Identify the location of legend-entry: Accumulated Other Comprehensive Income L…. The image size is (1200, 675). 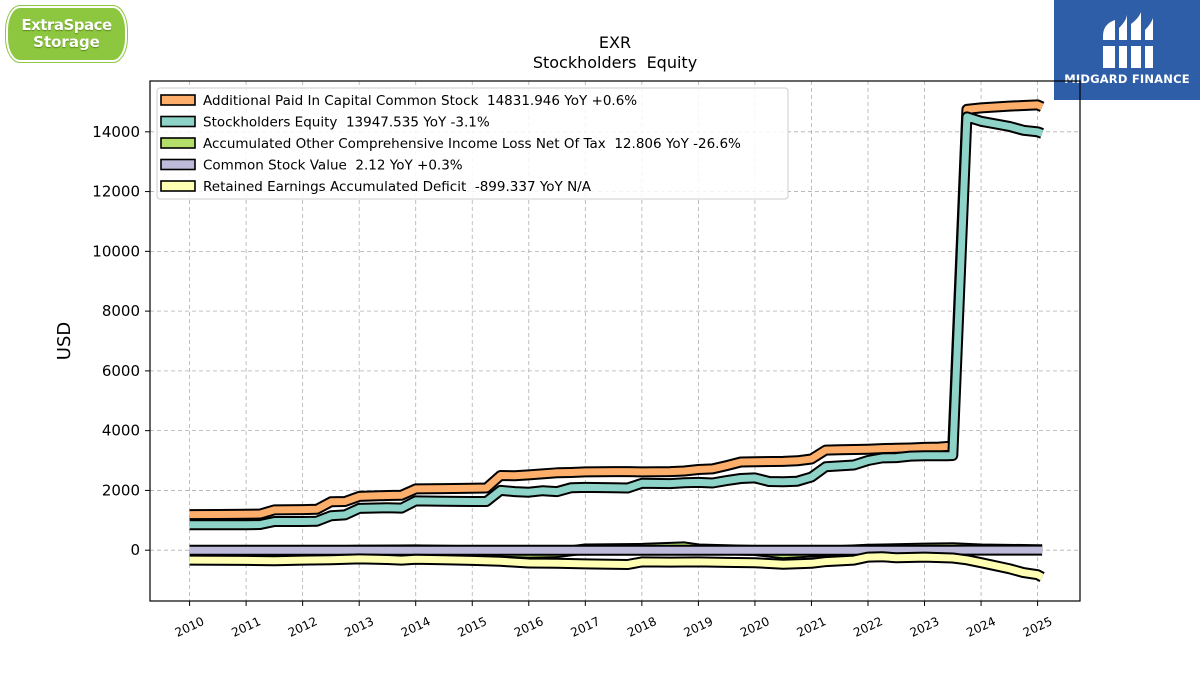
(472, 144).